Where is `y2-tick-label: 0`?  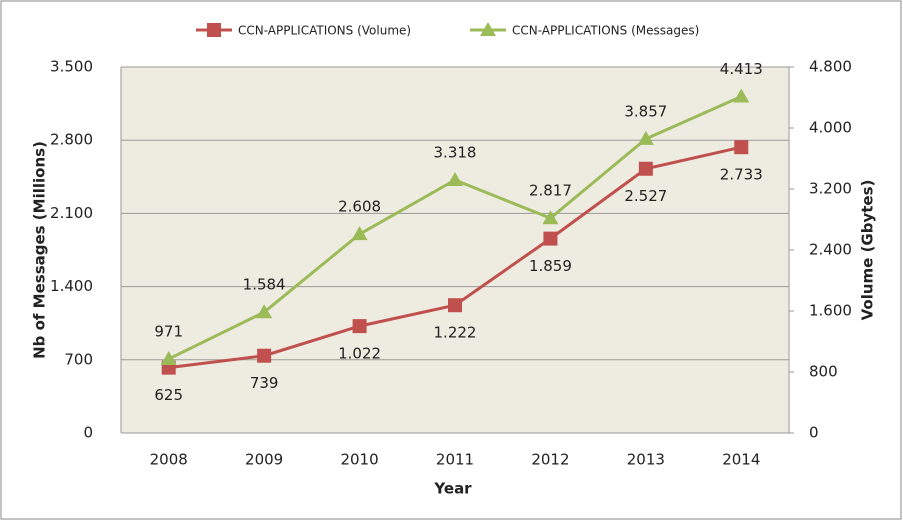
y2-tick-label: 0 is located at coordinates (814, 433).